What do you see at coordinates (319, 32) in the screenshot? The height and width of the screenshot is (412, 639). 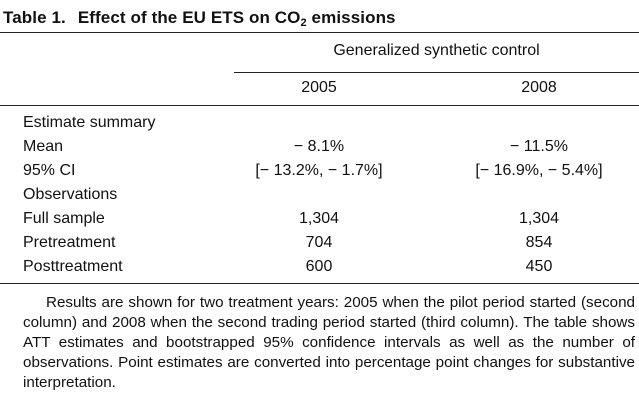 I see `top-rule` at bounding box center [319, 32].